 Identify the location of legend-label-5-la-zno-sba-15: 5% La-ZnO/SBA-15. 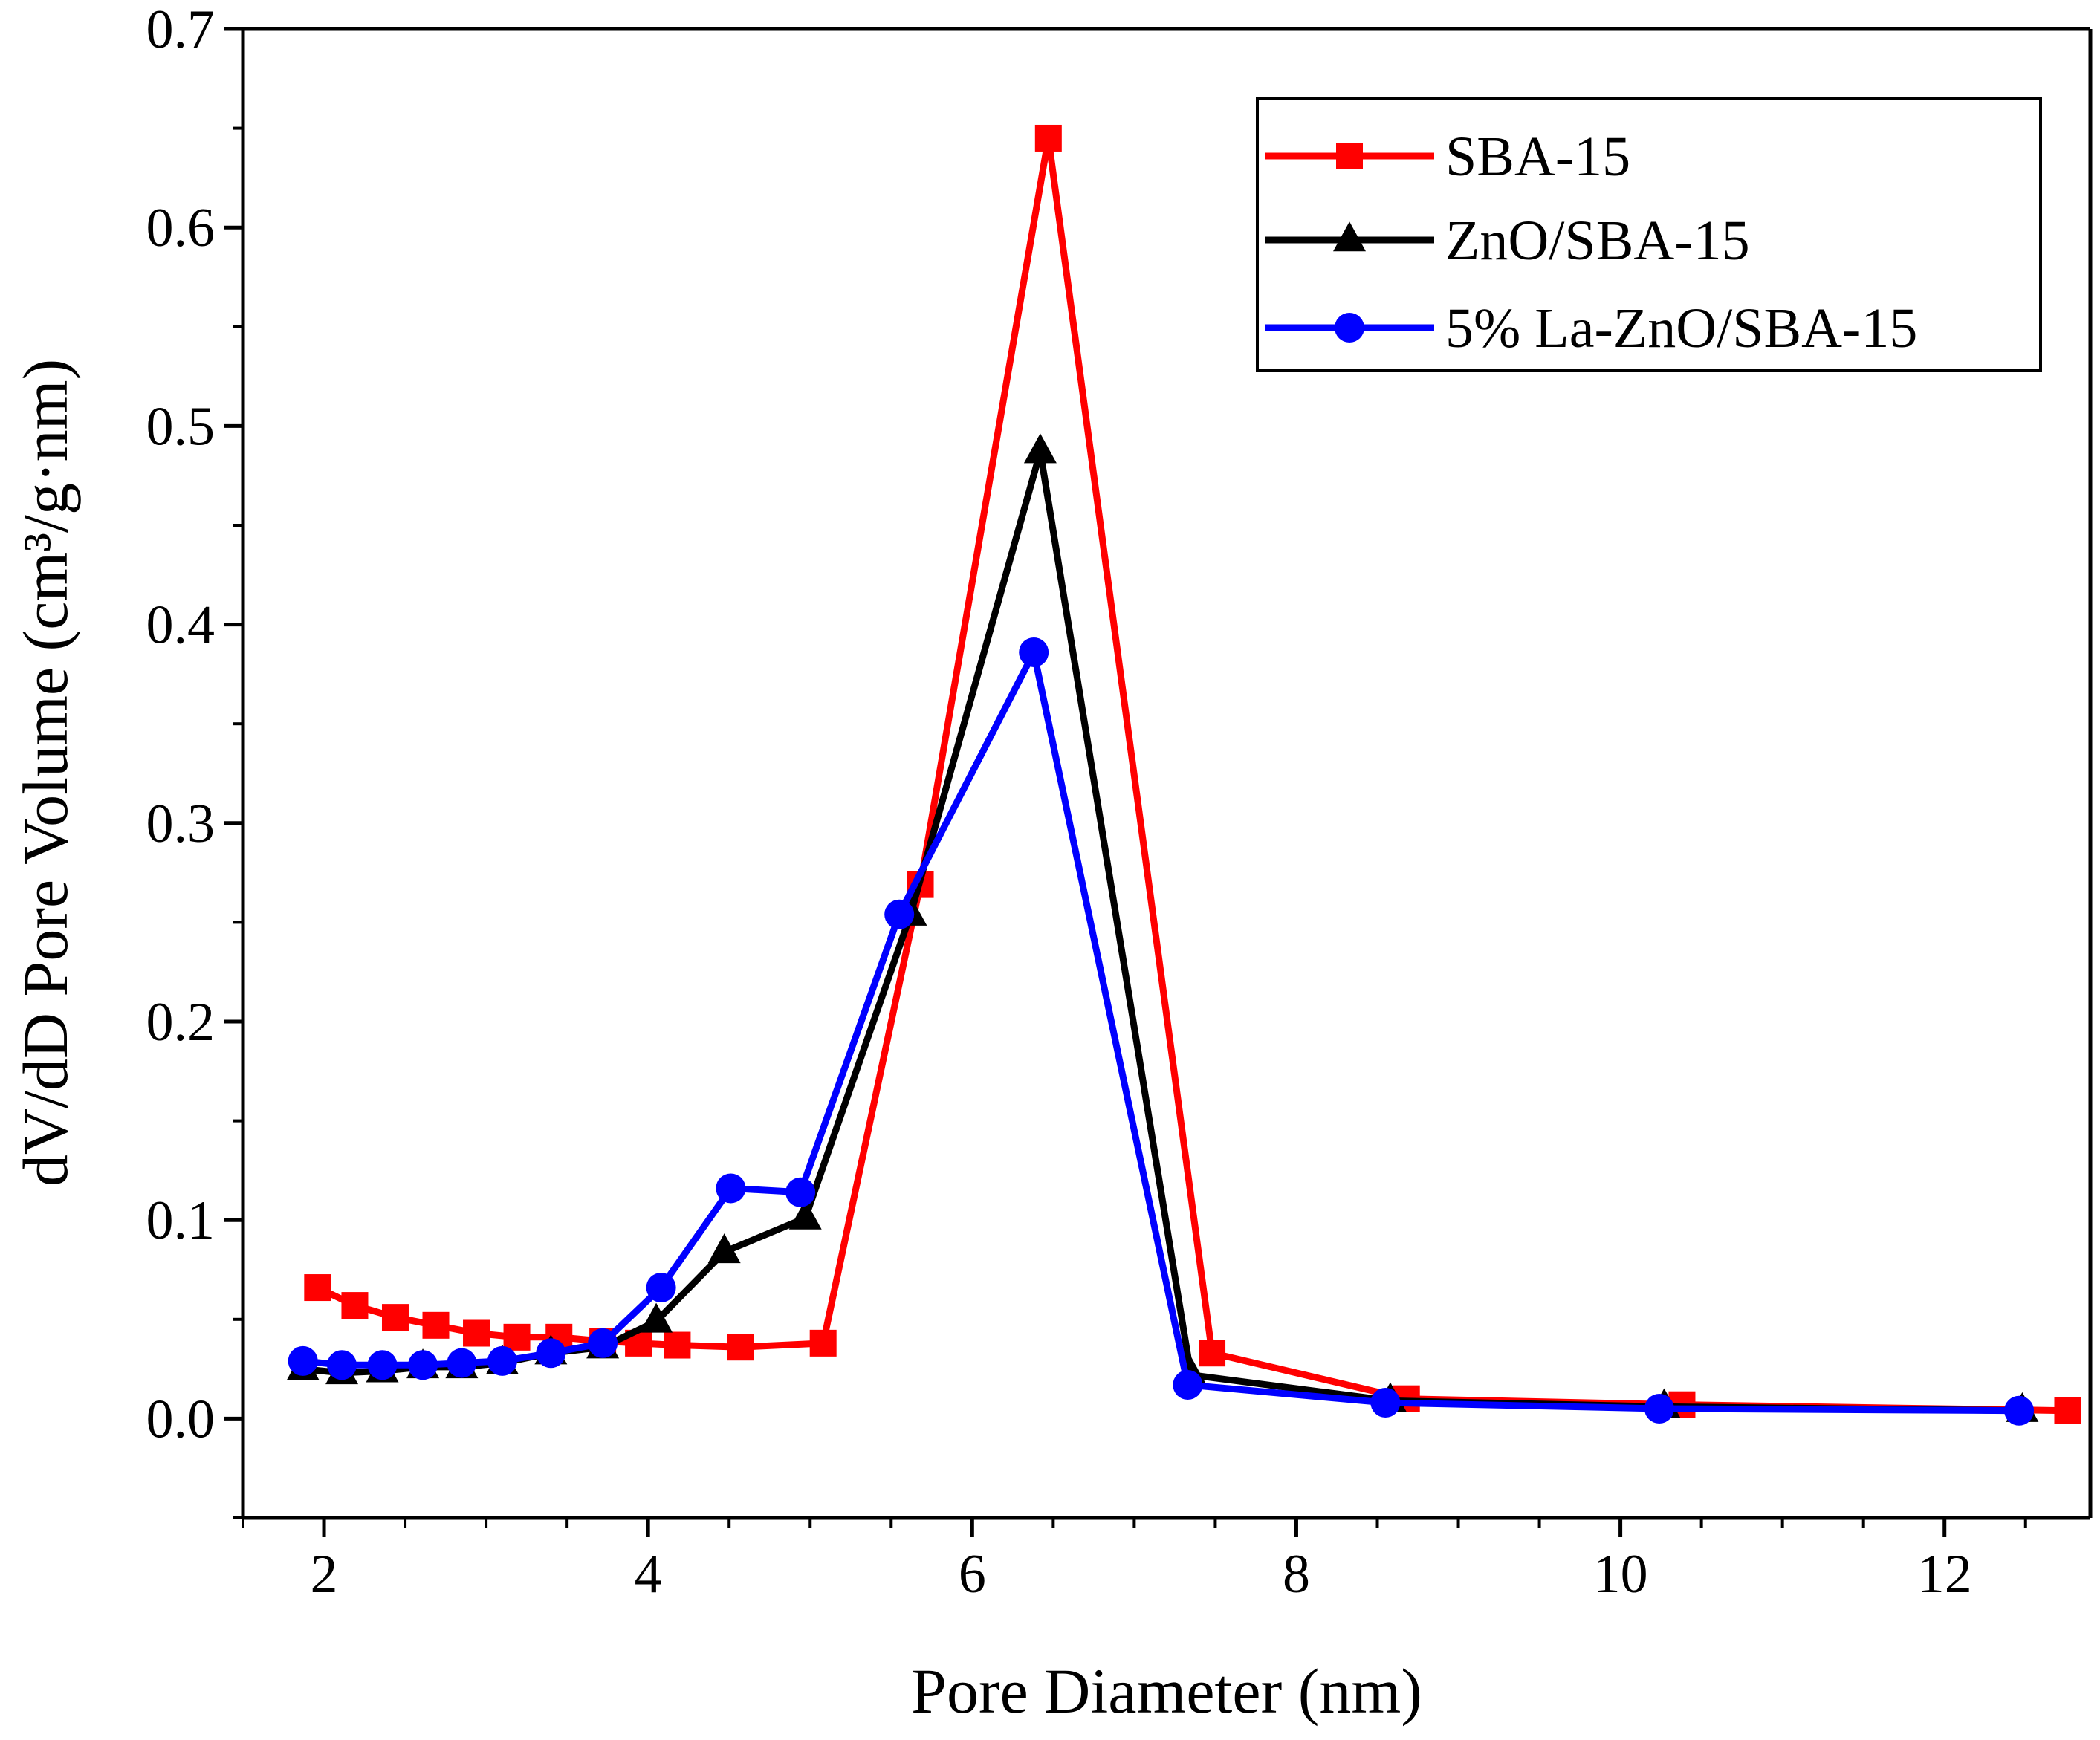
(1681, 328).